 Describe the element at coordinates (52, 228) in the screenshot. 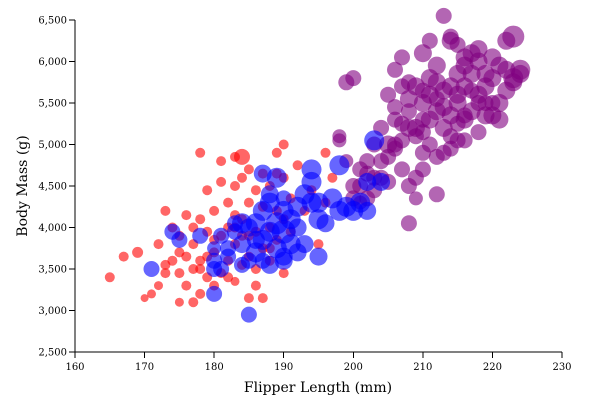

I see `y-tick-label: 4,000` at that location.